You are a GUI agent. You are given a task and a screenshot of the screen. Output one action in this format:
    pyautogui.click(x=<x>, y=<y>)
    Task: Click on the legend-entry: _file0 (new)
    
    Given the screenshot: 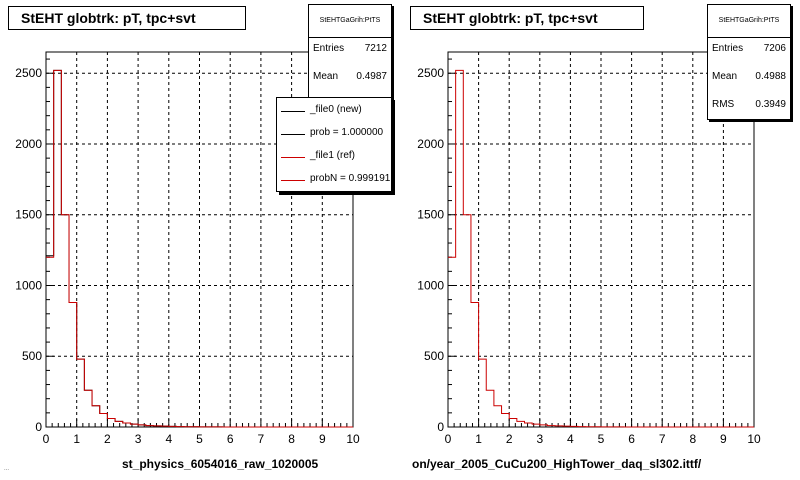 What is the action you would take?
    pyautogui.click(x=334, y=111)
    